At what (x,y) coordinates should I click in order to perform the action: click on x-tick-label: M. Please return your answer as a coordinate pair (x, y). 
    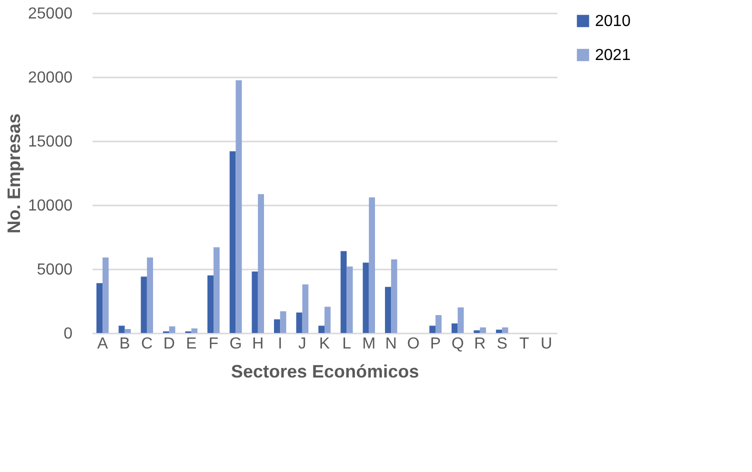
    Looking at the image, I should click on (369, 344).